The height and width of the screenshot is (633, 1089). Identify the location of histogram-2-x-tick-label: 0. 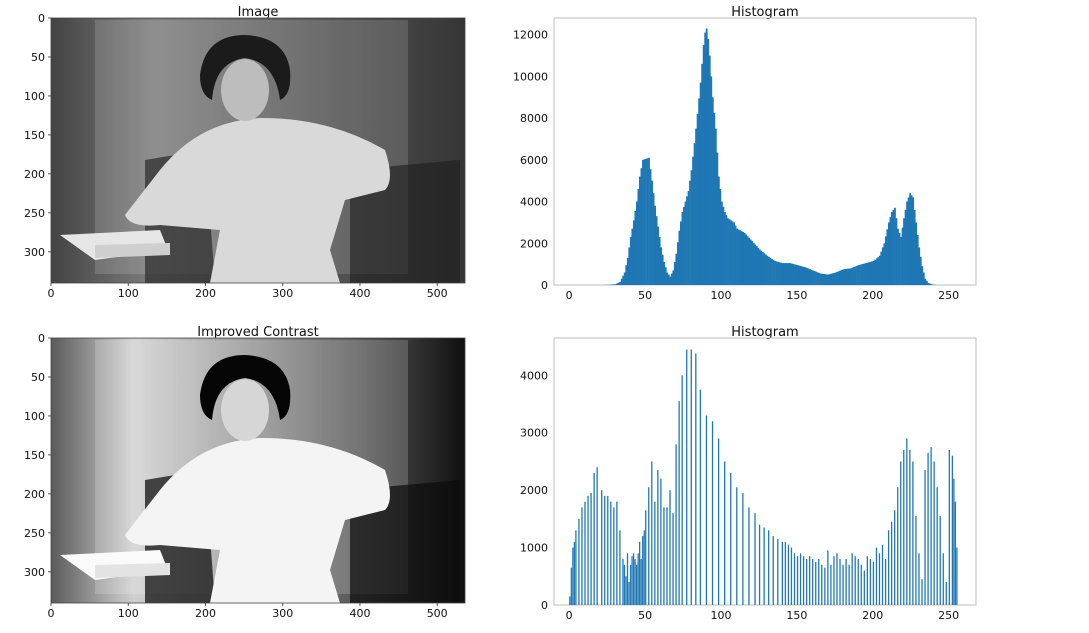
(569, 615).